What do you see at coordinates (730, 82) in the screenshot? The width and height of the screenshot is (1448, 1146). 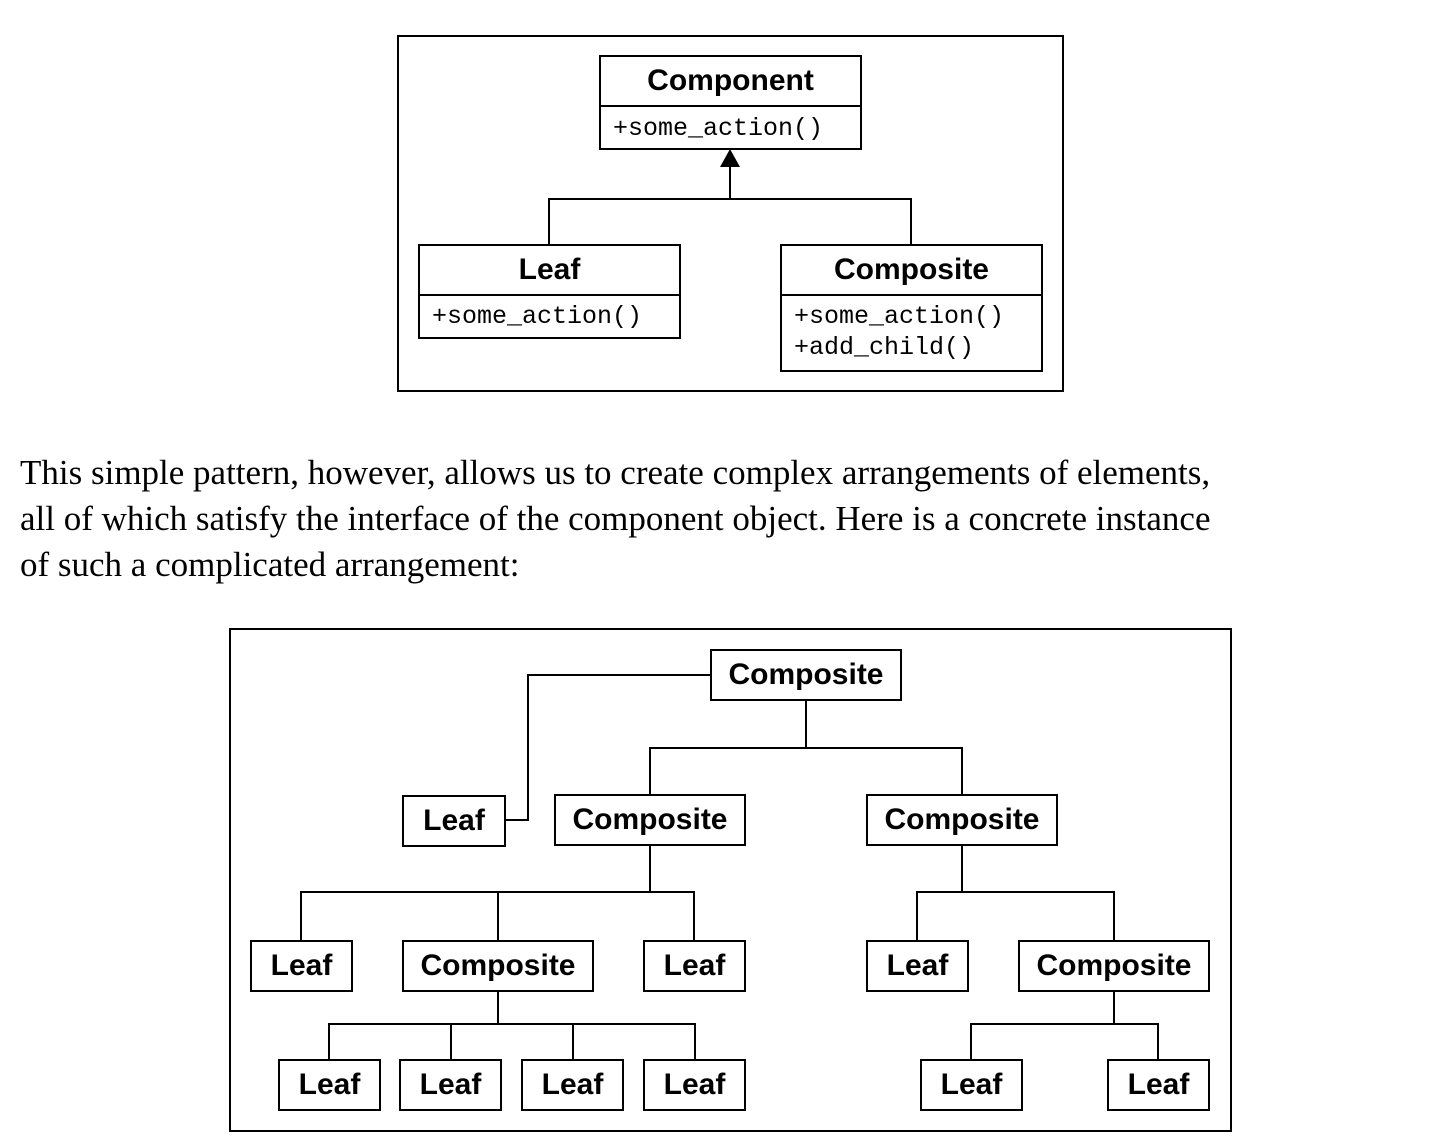 I see `component-class-title: Component` at bounding box center [730, 82].